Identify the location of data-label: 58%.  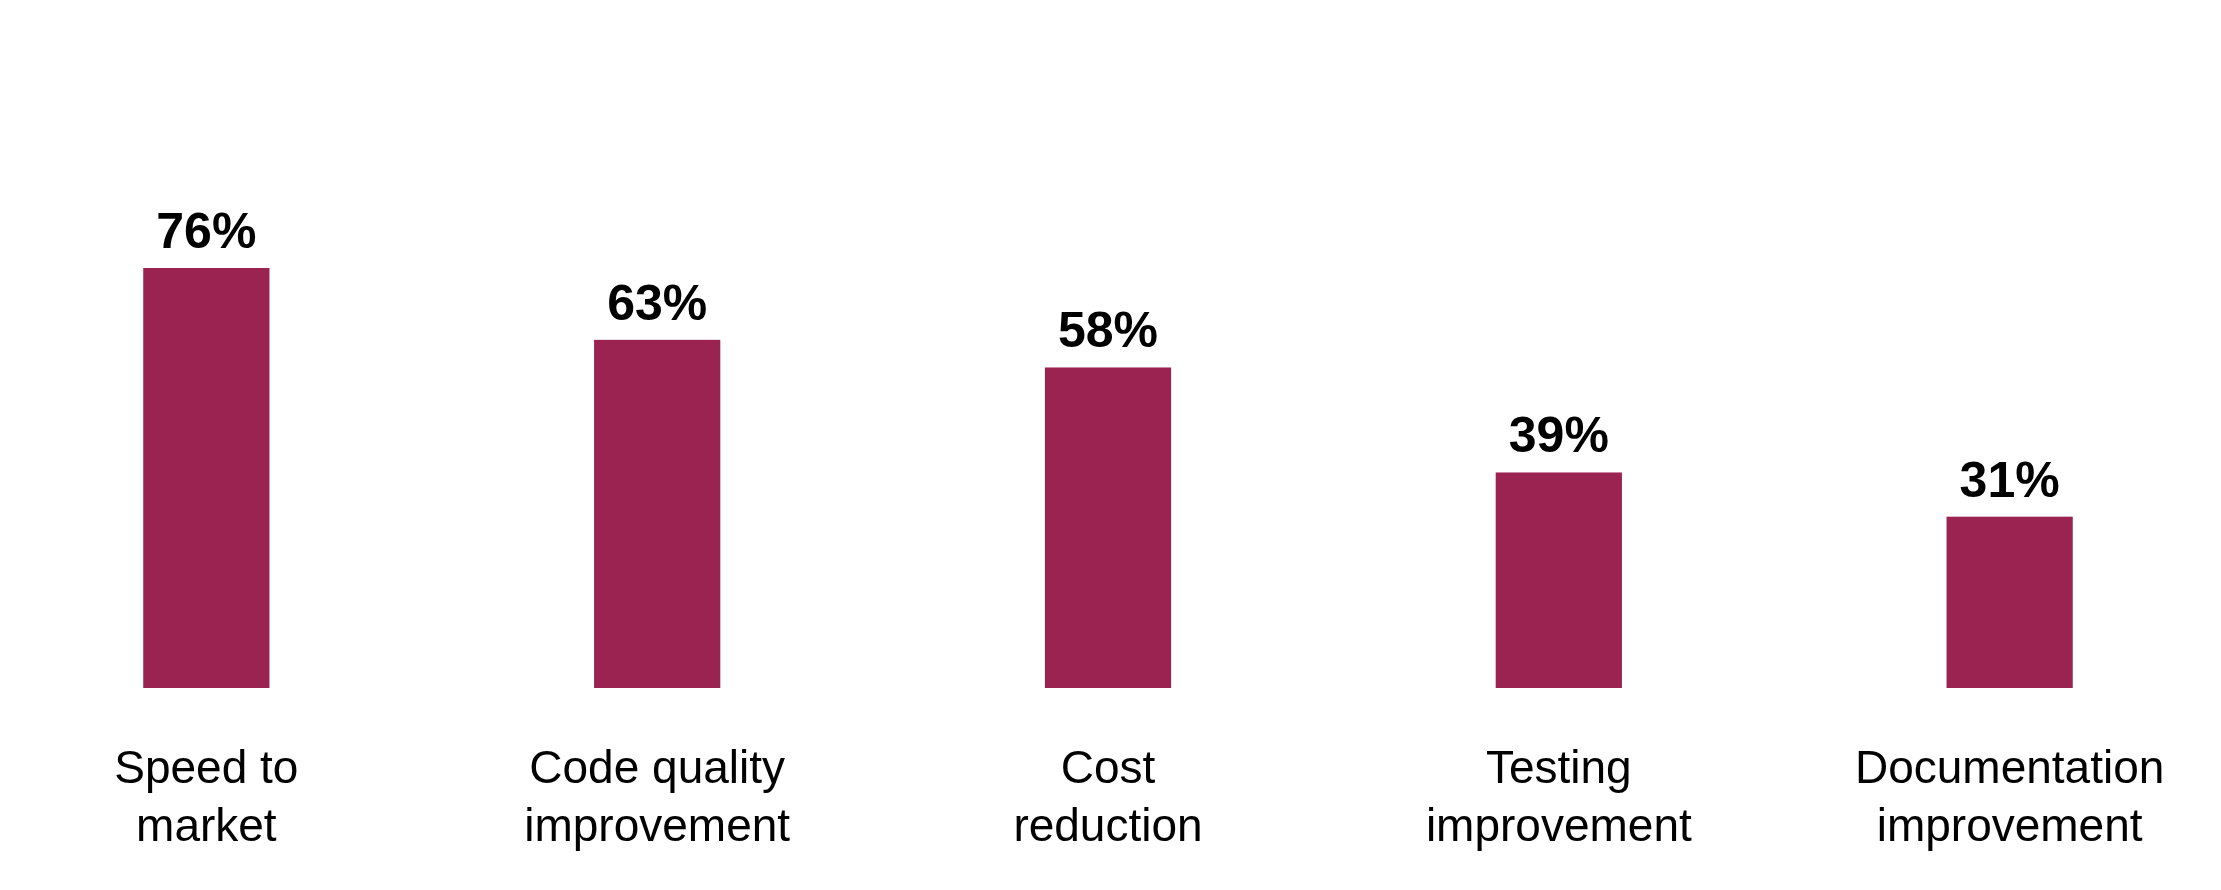
(1108, 330).